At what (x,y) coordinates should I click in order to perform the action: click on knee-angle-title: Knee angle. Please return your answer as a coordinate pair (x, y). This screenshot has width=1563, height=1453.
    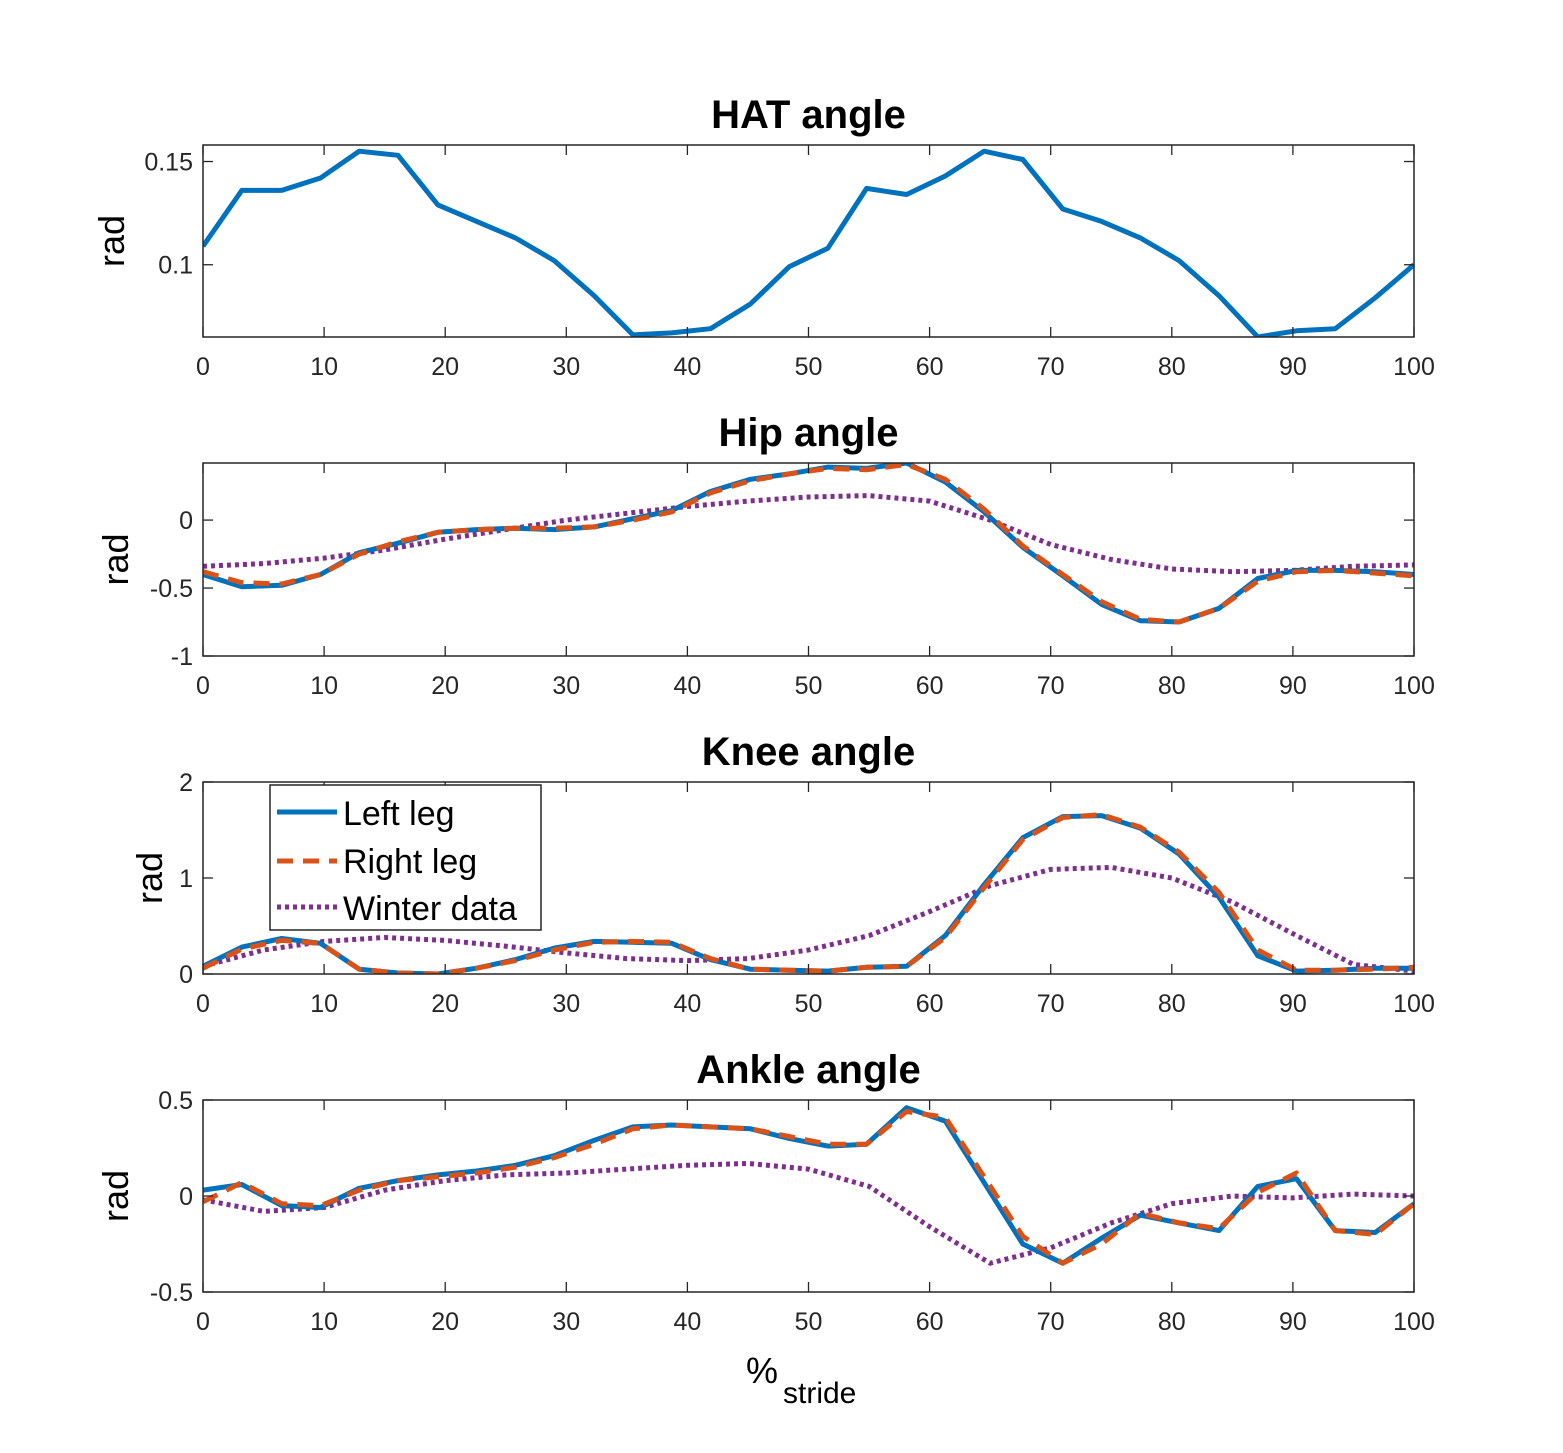
    Looking at the image, I should click on (808, 752).